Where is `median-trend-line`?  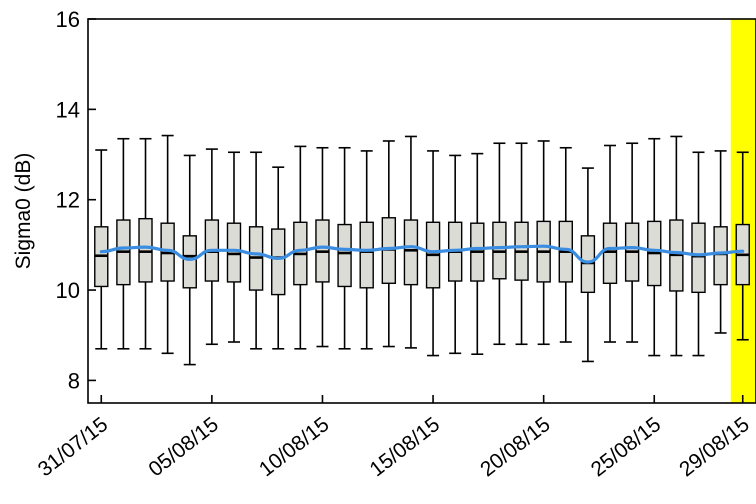 median-trend-line is located at coordinates (422, 254).